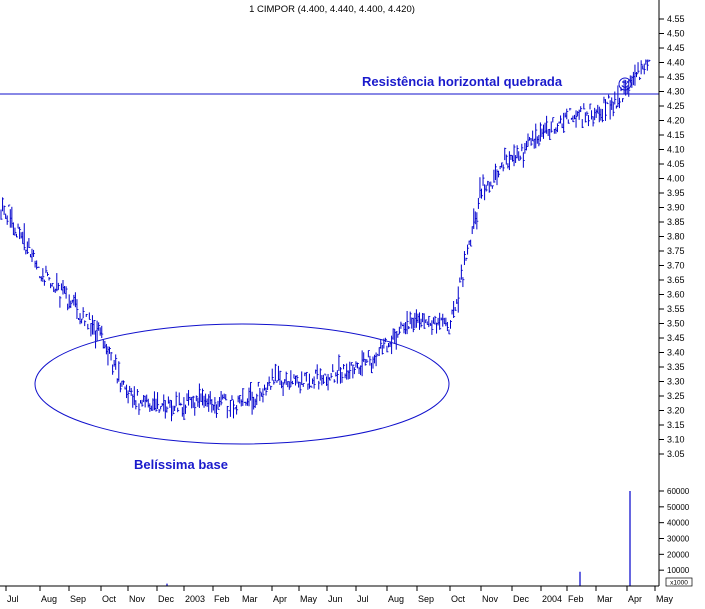  I want to click on price-tick-label: 4.55, so click(676, 19).